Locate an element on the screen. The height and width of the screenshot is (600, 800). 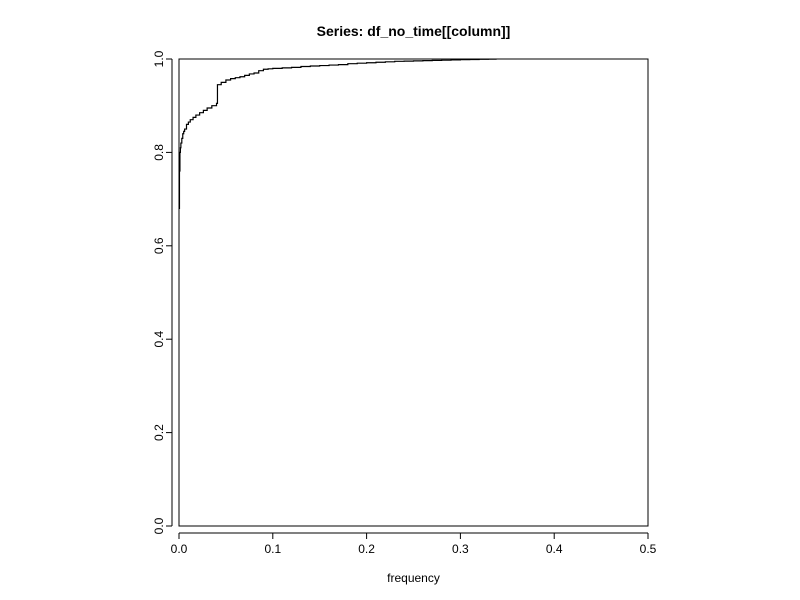
x-tick-label: 0.3 is located at coordinates (460, 549).